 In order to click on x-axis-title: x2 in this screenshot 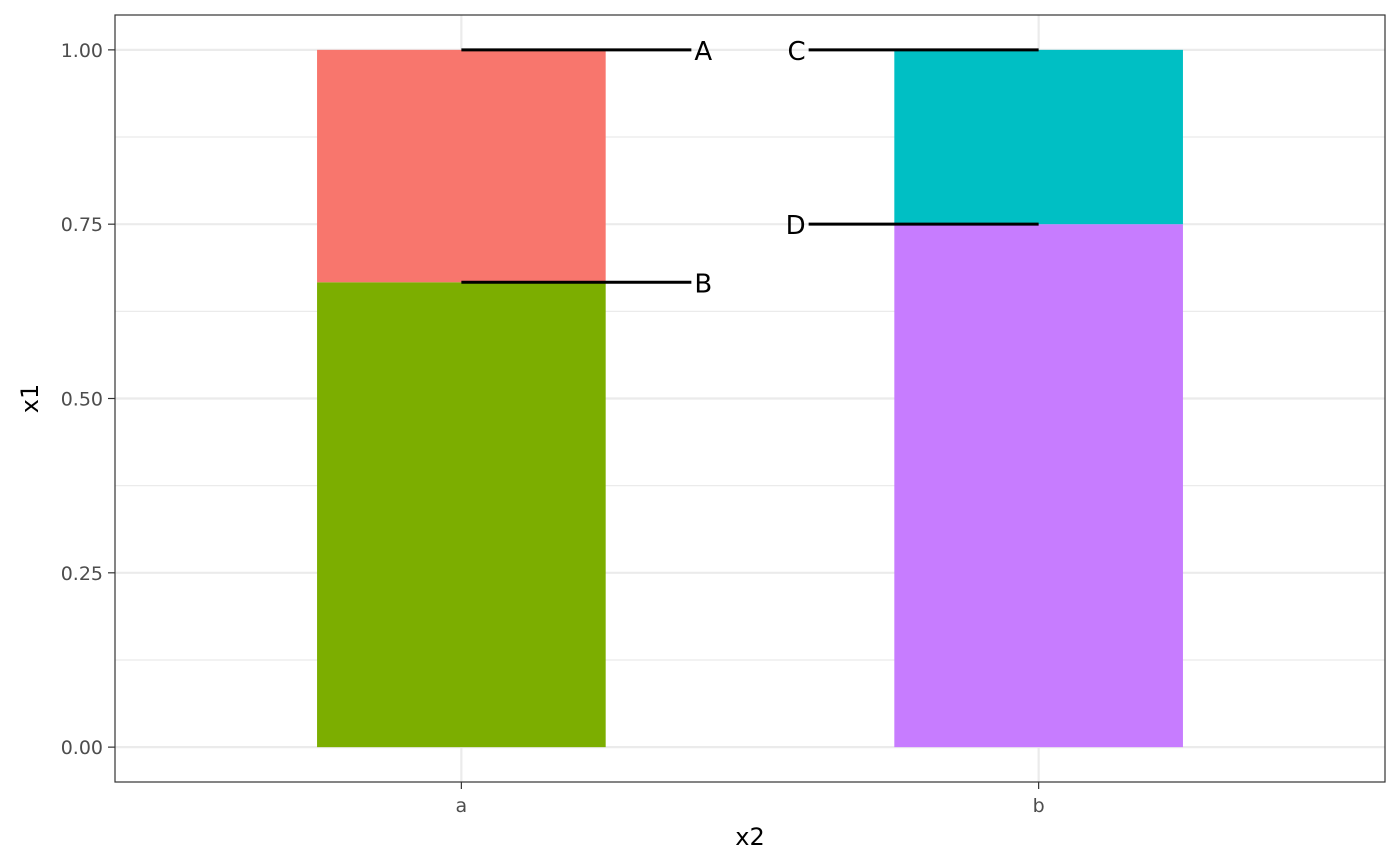, I will do `click(749, 837)`.